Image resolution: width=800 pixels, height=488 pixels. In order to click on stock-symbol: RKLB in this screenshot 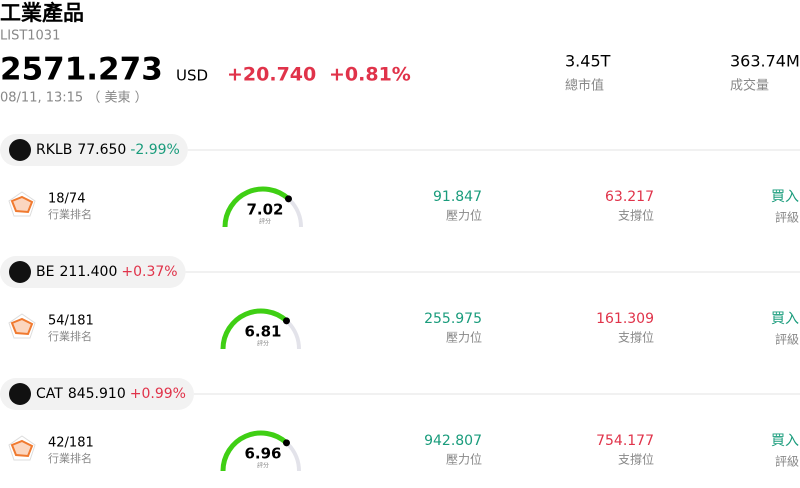, I will do `click(54, 150)`.